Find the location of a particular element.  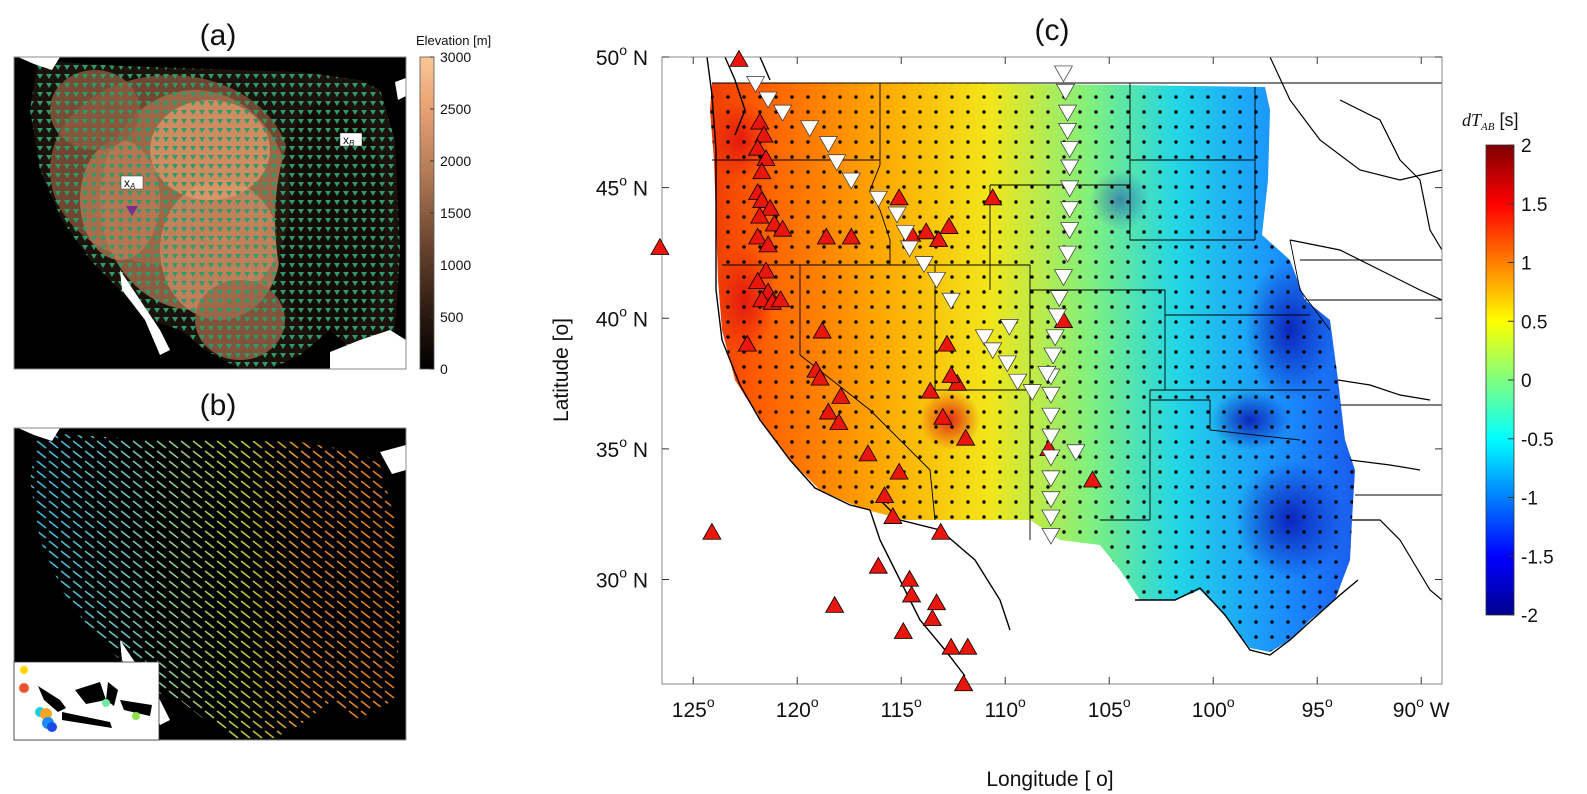

panel-a-source-triangle is located at coordinates (132, 211).